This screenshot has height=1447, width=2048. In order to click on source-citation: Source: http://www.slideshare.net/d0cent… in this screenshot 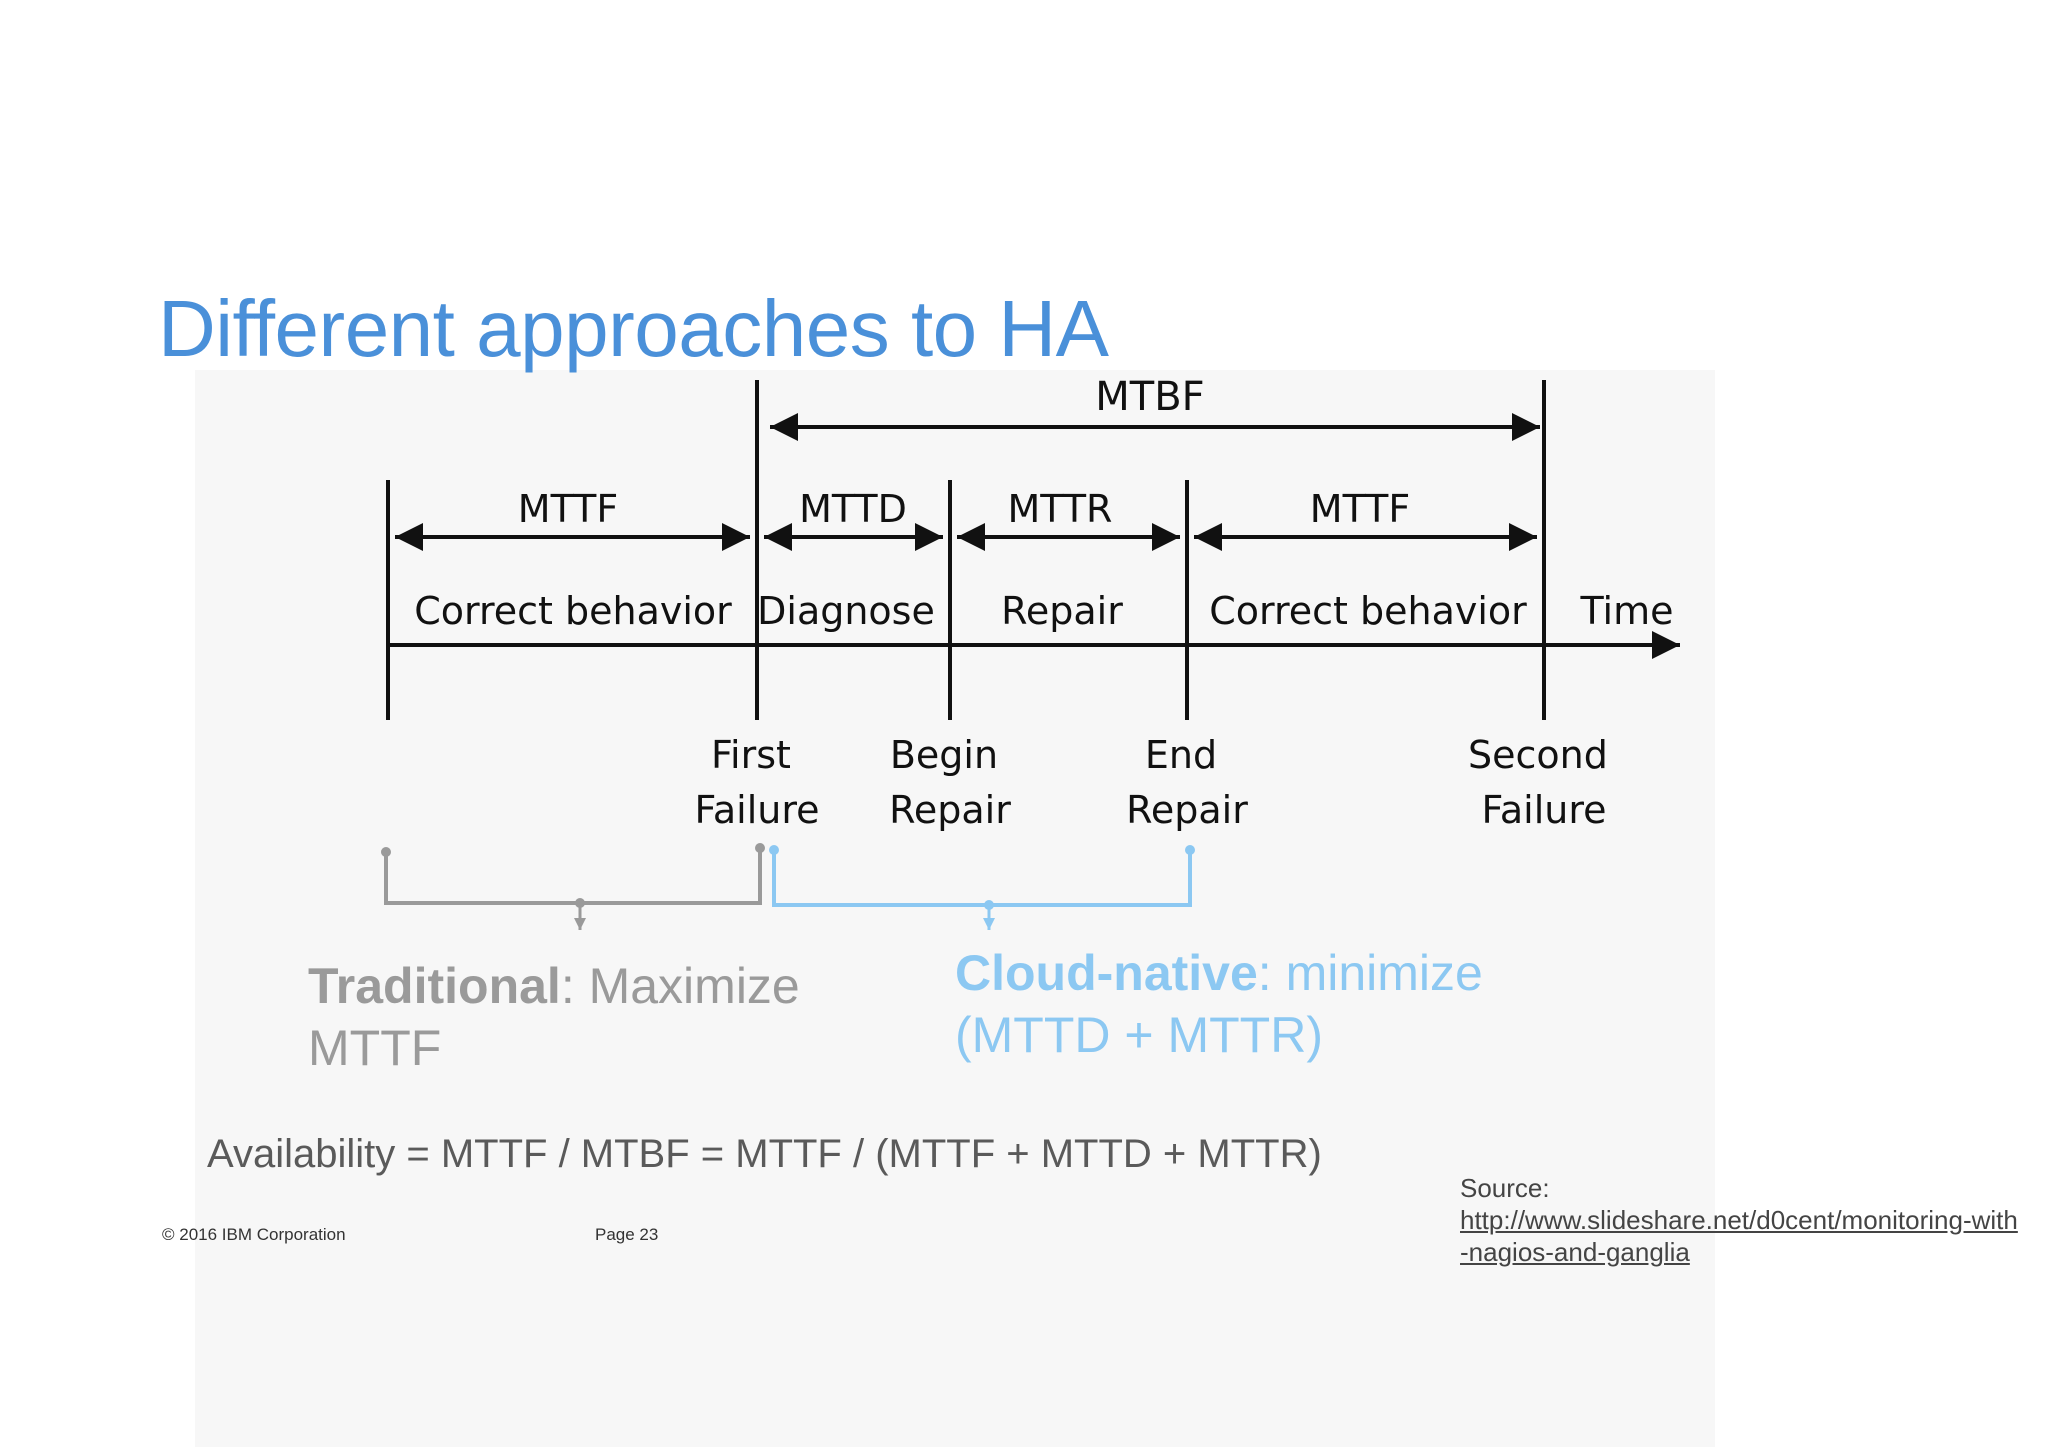, I will do `click(1740, 1220)`.